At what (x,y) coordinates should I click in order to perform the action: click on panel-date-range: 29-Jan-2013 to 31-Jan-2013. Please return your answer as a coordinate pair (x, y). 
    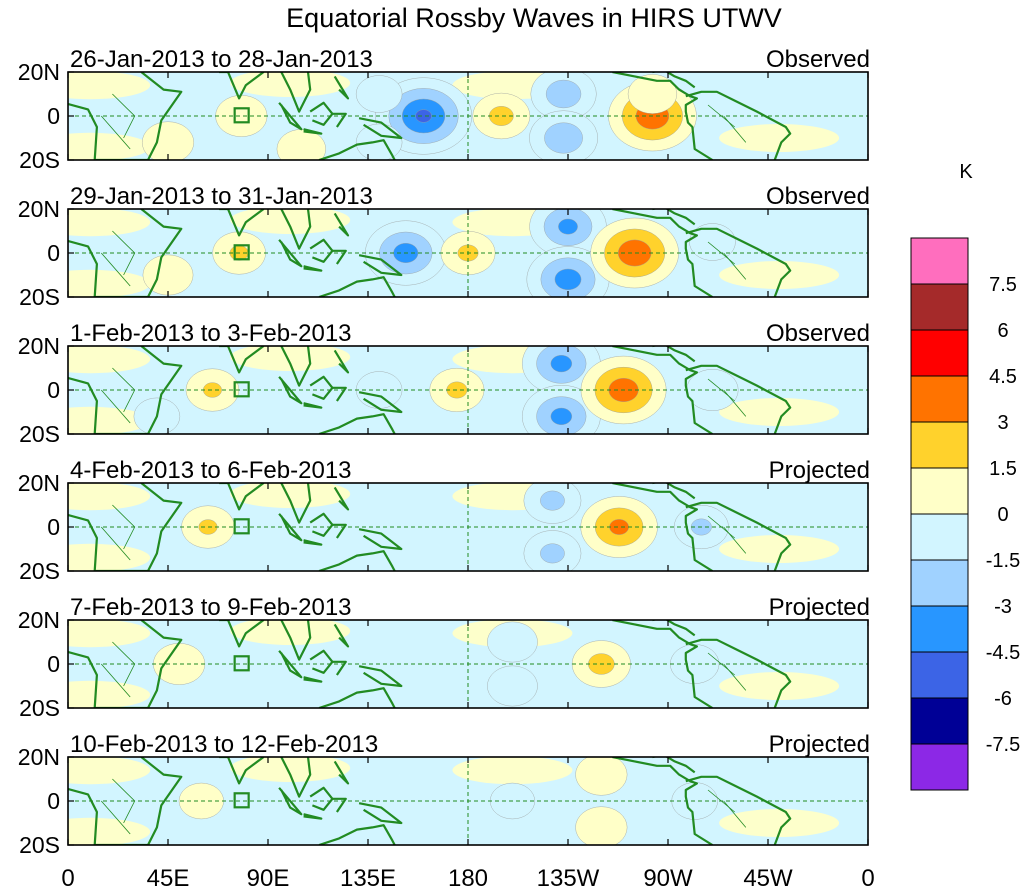
    Looking at the image, I should click on (221, 196).